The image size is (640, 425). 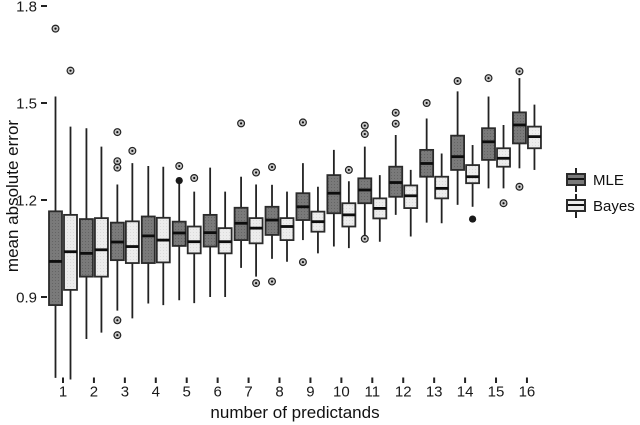 What do you see at coordinates (26, 7) in the screenshot?
I see `y-tick-label: 1.8` at bounding box center [26, 7].